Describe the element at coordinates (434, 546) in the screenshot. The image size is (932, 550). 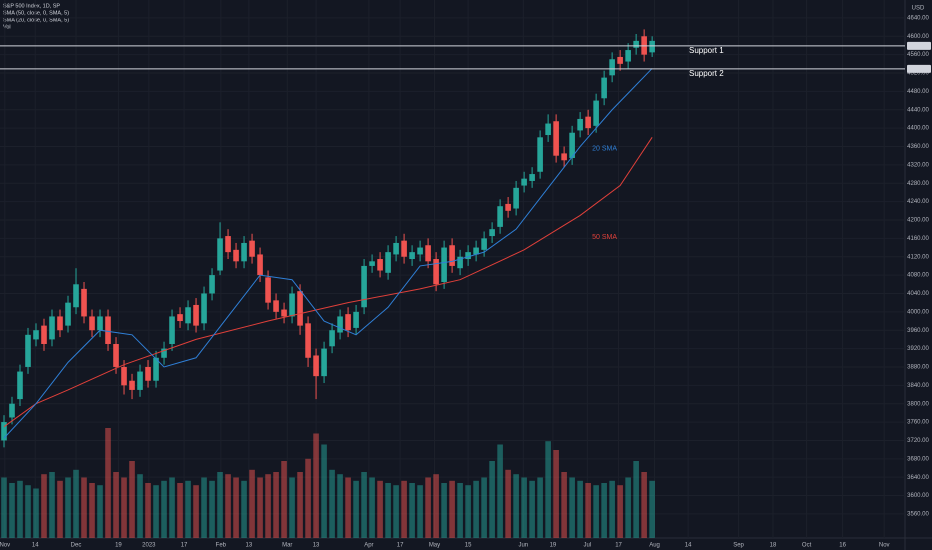
I see `x-tick-label: May` at that location.